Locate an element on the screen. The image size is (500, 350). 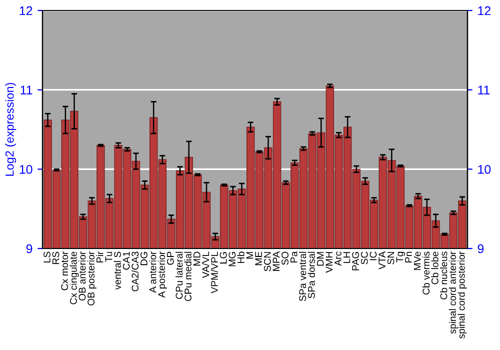
x-tick-label: Cb nucleus is located at coordinates (444, 276).